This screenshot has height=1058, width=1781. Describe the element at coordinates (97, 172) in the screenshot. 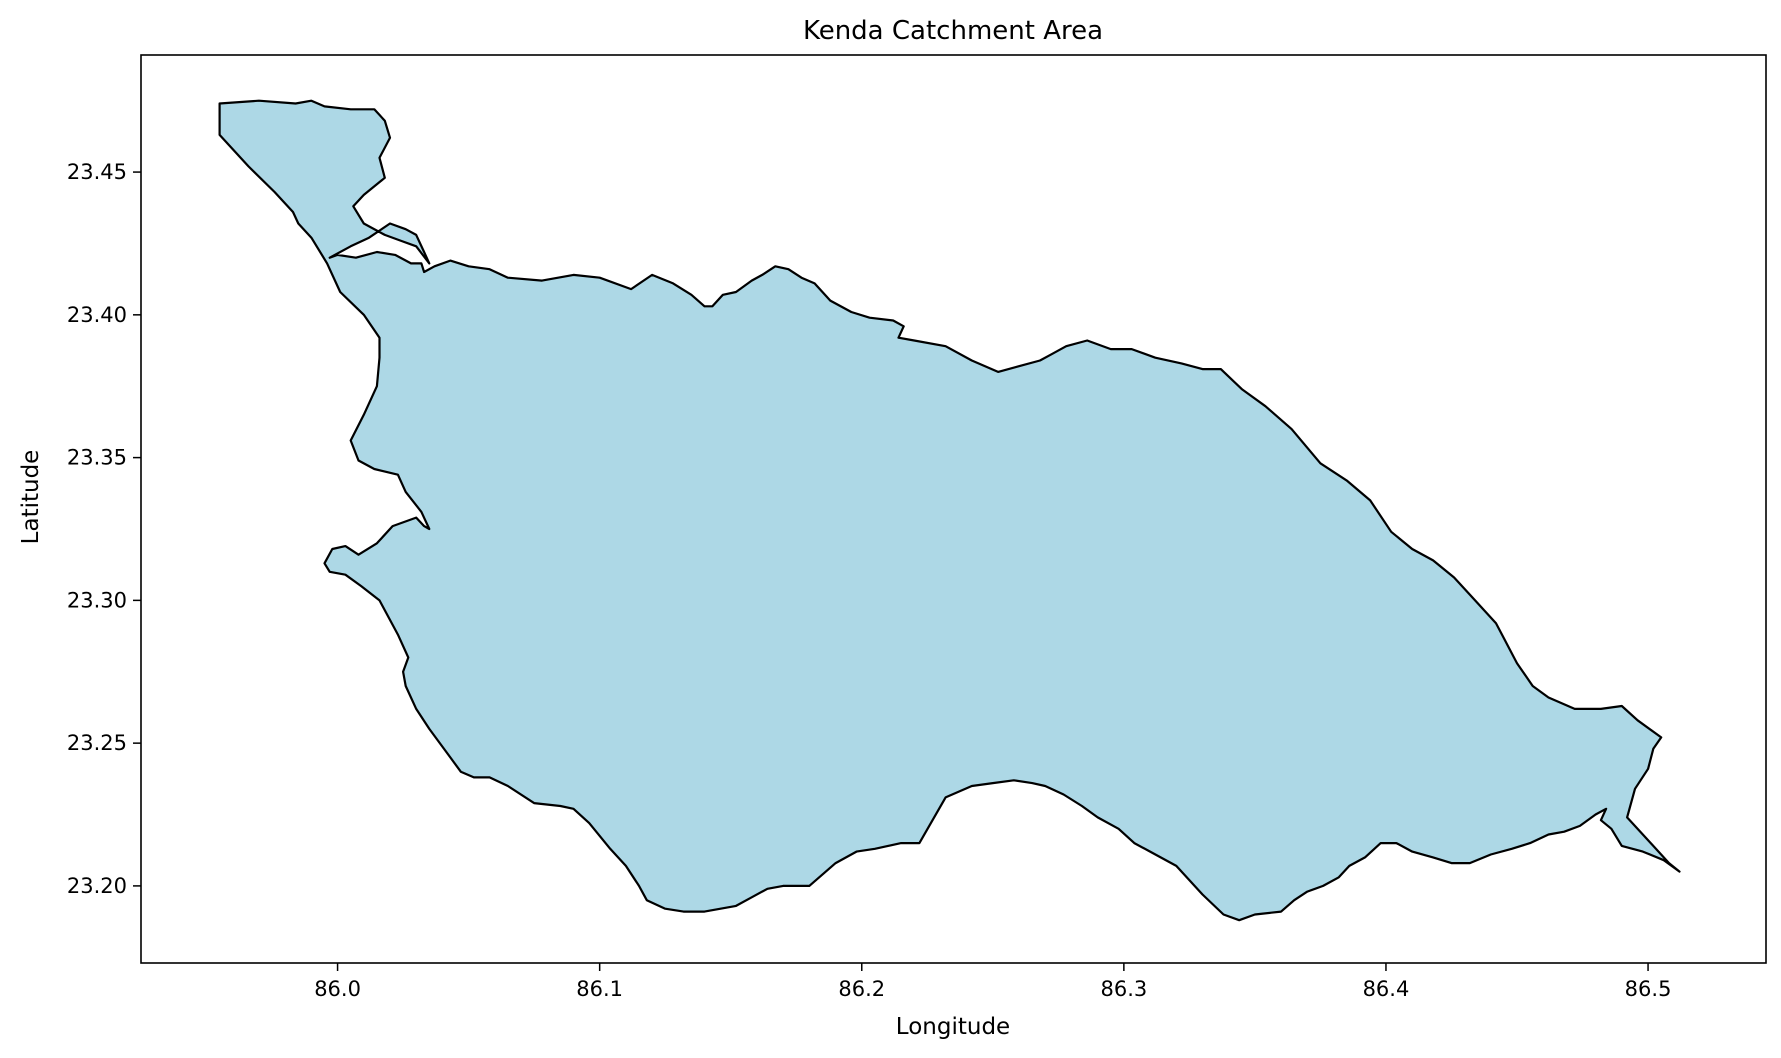

I see `y-tick-label: 23.45` at that location.